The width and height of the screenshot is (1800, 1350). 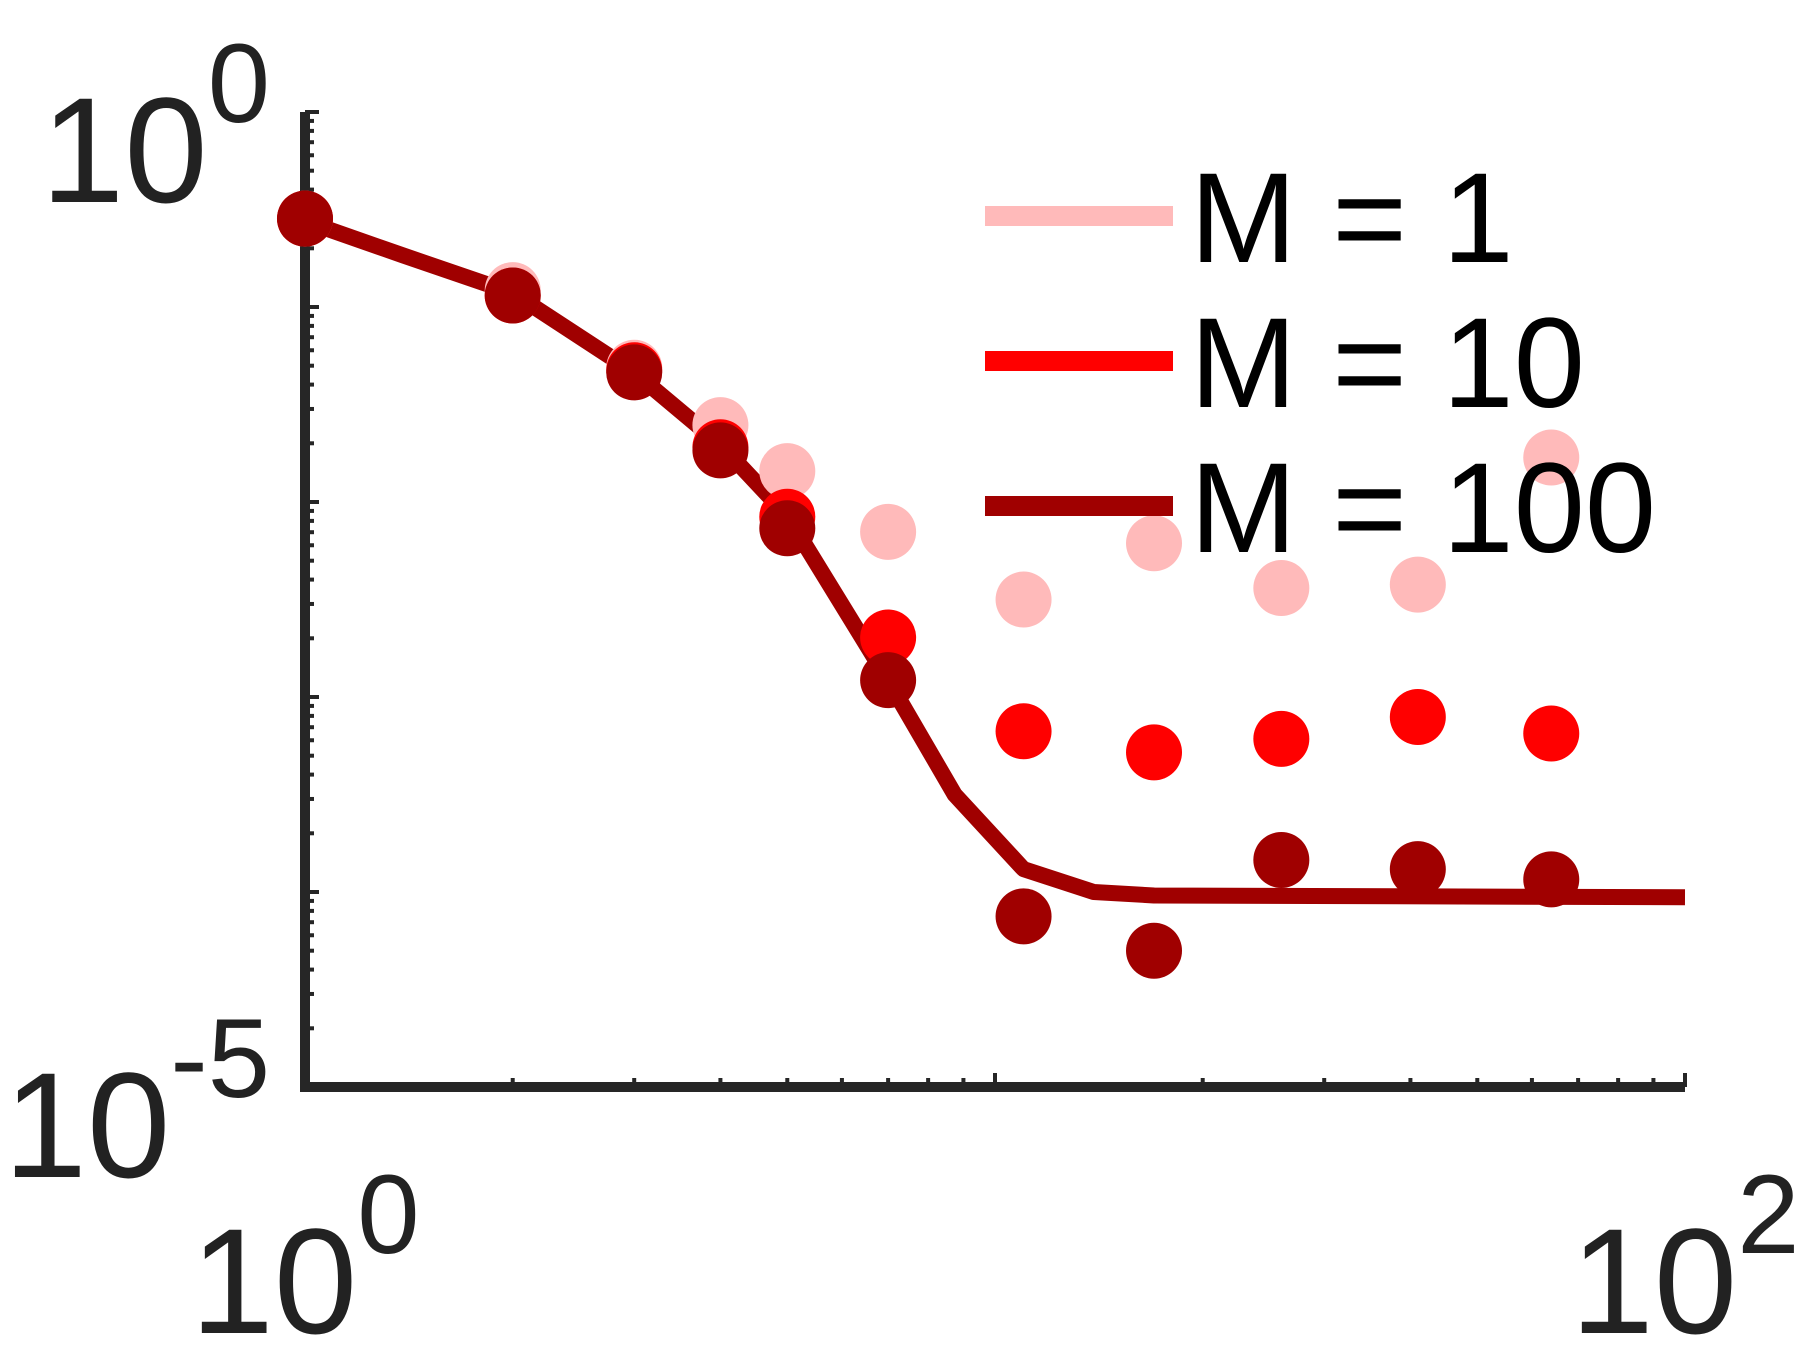 What do you see at coordinates (1423, 508) in the screenshot?
I see `legend-label: M = 100` at bounding box center [1423, 508].